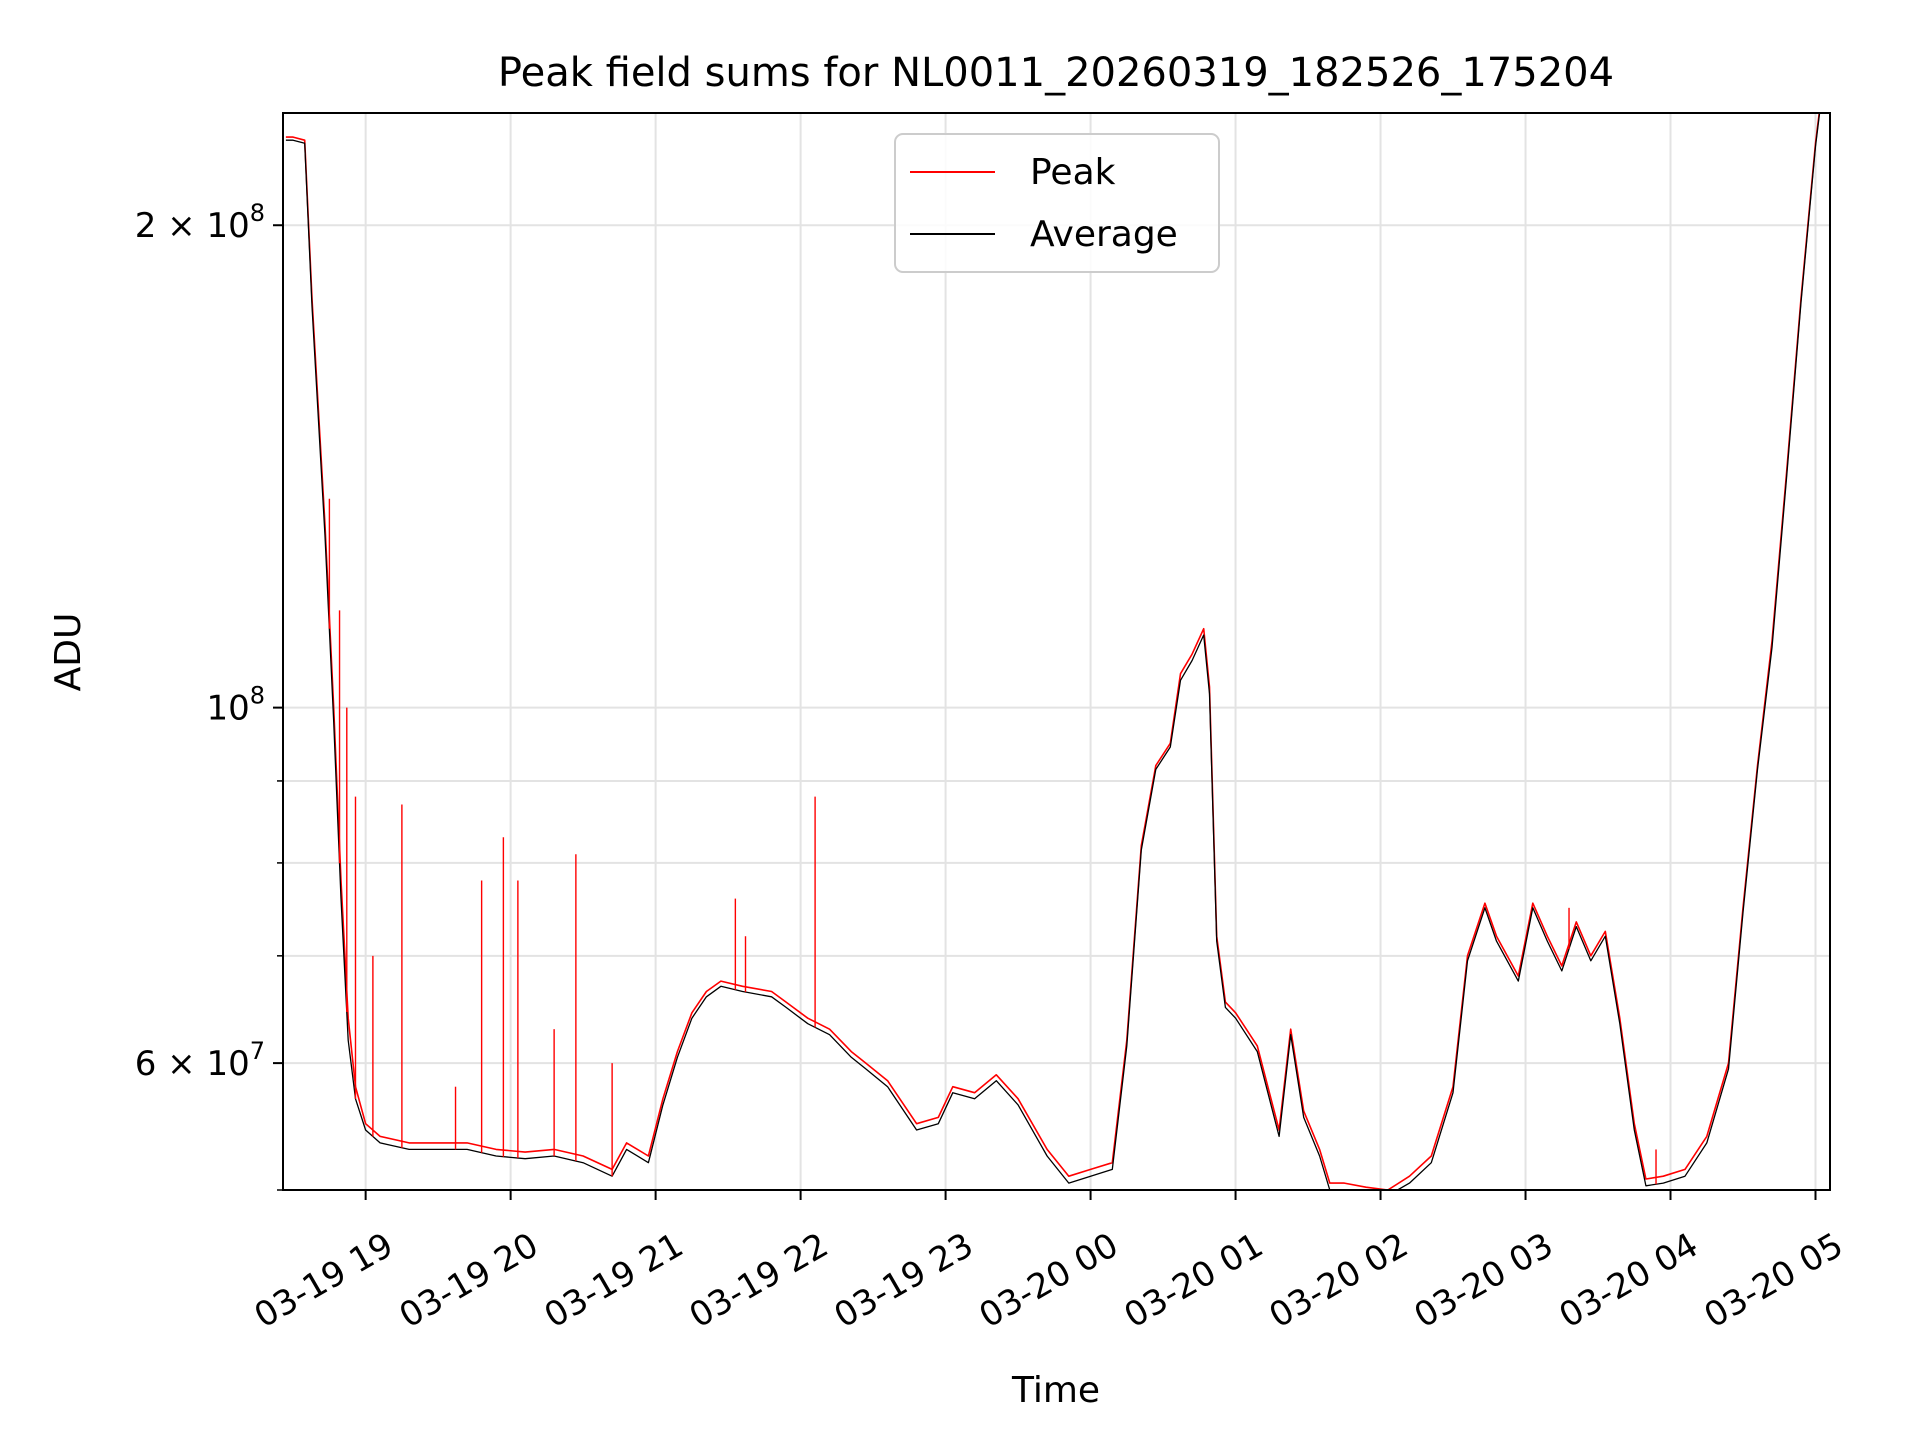 This screenshot has height=1440, width=1920. I want to click on legend: Peak Average, so click(1057, 203).